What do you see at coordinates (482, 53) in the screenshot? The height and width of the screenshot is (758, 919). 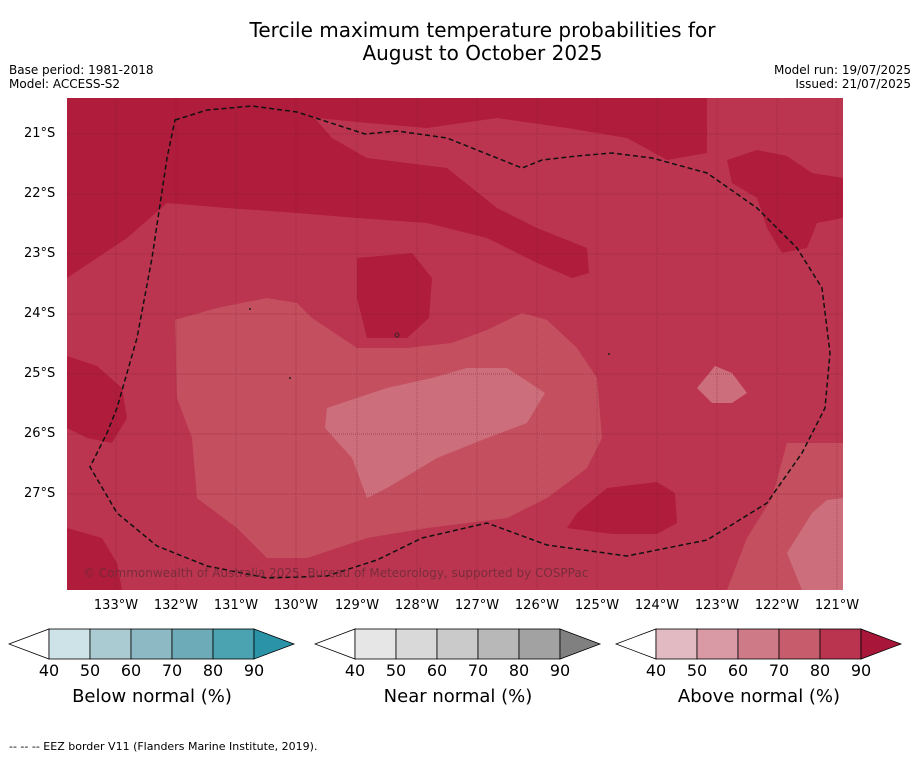 I see `title-line-2: August to October 2025` at bounding box center [482, 53].